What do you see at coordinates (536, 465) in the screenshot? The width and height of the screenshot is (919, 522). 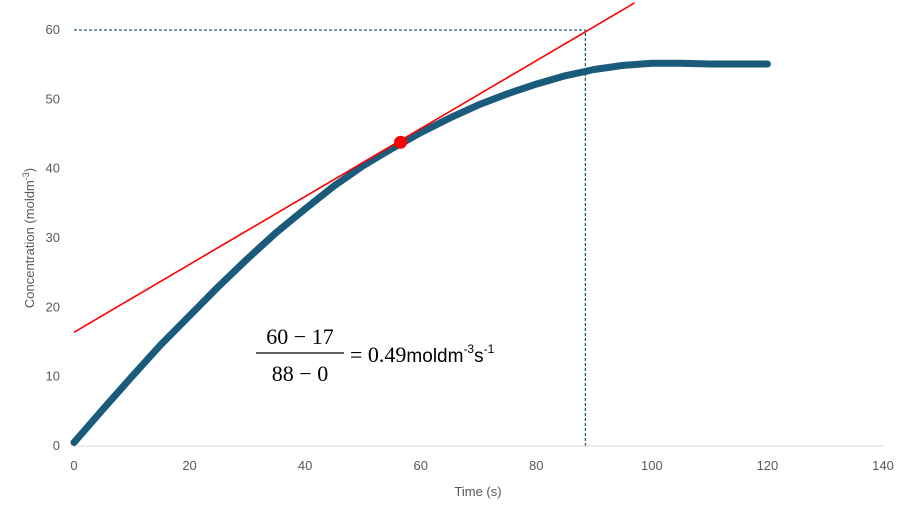 I see `x-tick-label: 80` at bounding box center [536, 465].